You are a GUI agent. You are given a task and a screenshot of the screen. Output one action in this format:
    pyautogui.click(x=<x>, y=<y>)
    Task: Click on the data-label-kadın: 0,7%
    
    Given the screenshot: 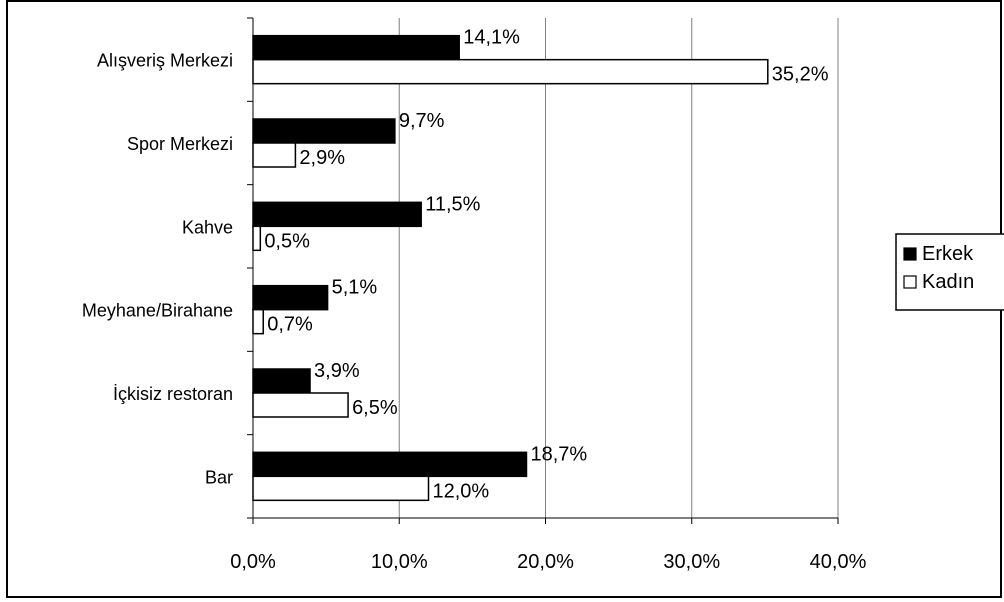 What is the action you would take?
    pyautogui.click(x=290, y=325)
    